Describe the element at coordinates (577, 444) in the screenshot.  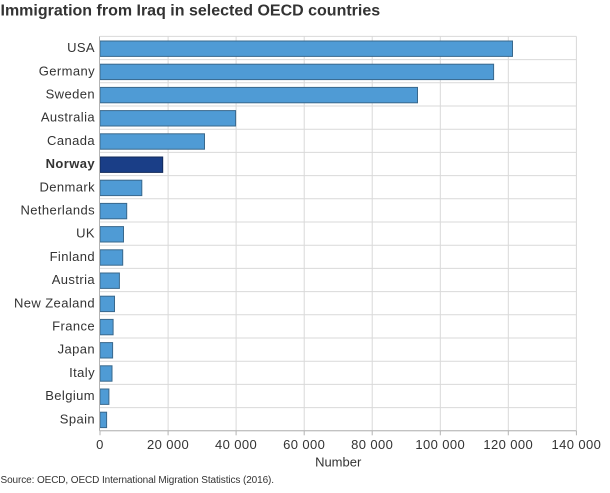
I see `svg-text: 140 000` at that location.